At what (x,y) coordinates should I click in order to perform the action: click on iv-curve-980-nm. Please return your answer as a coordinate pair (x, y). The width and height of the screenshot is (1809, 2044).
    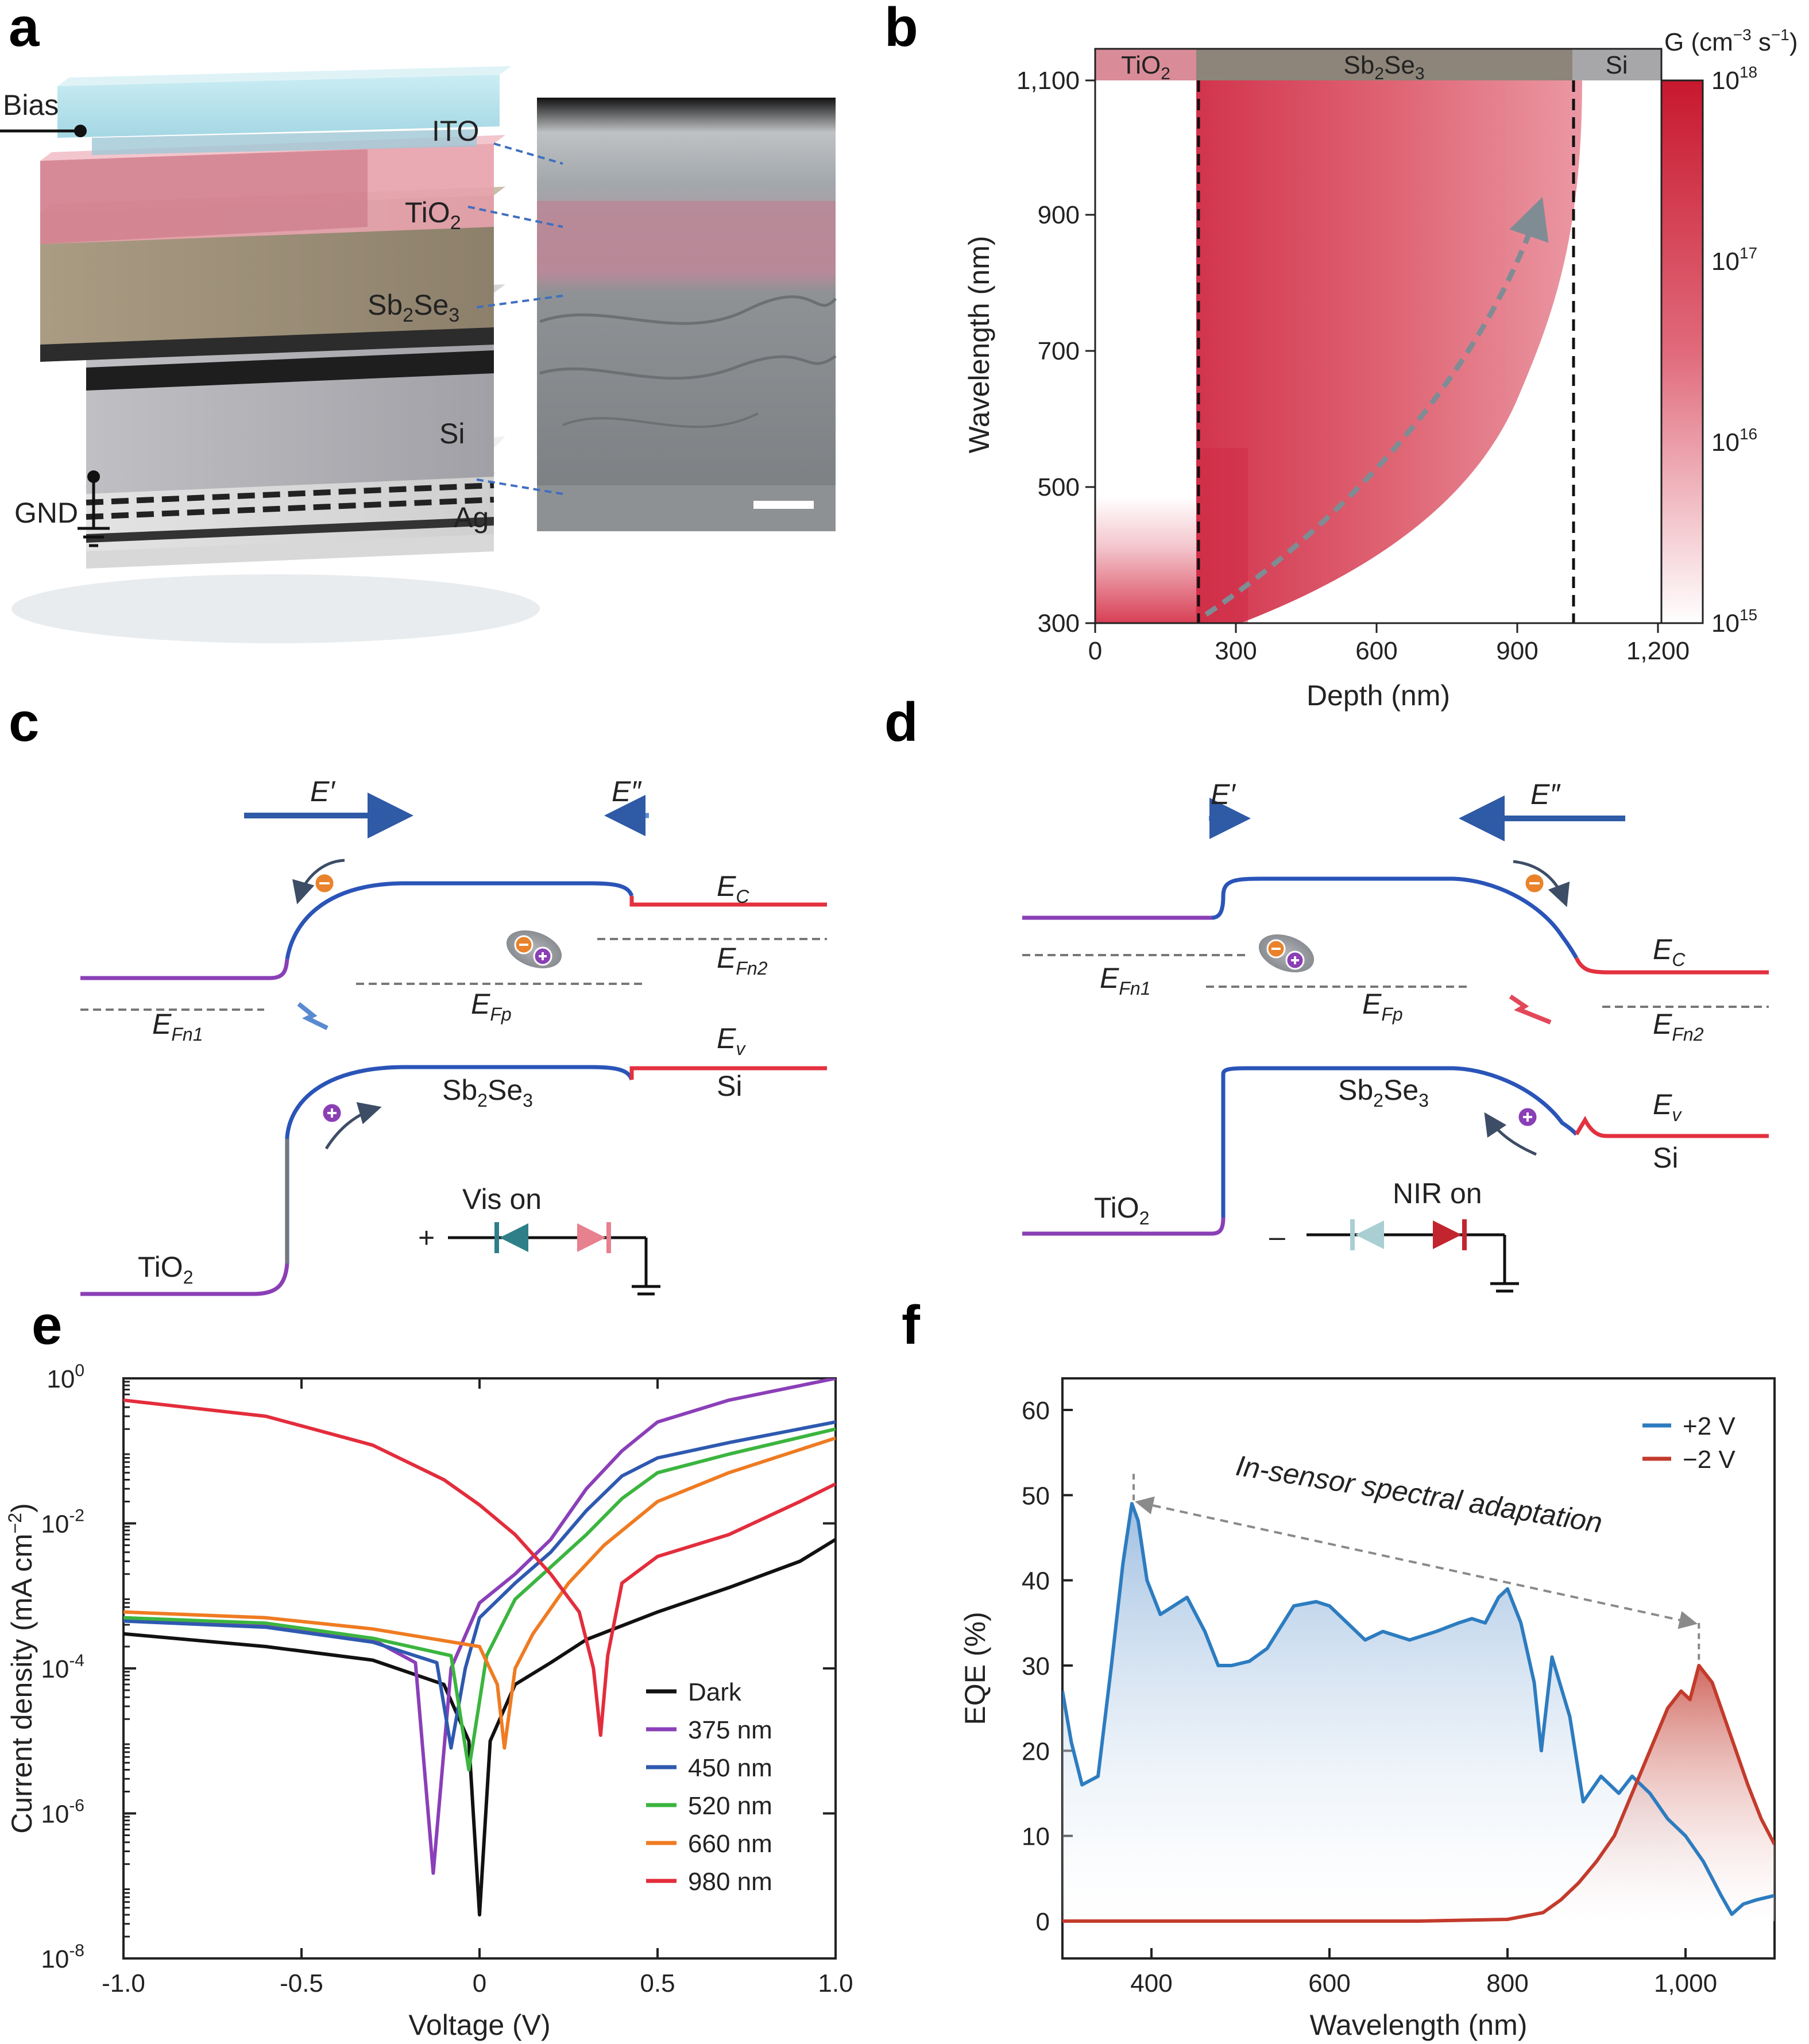
    Looking at the image, I should click on (479, 1567).